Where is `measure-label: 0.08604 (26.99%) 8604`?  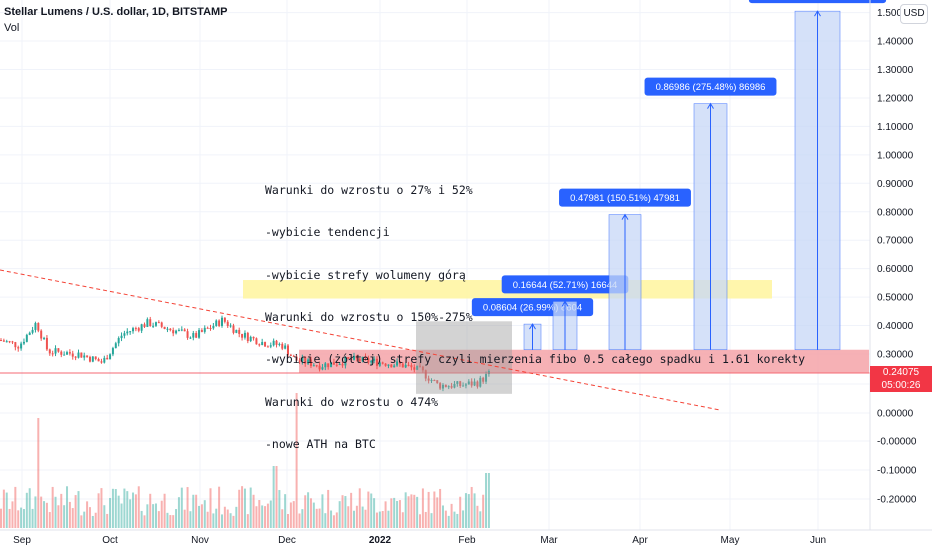
measure-label: 0.08604 (26.99%) 8604 is located at coordinates (532, 308).